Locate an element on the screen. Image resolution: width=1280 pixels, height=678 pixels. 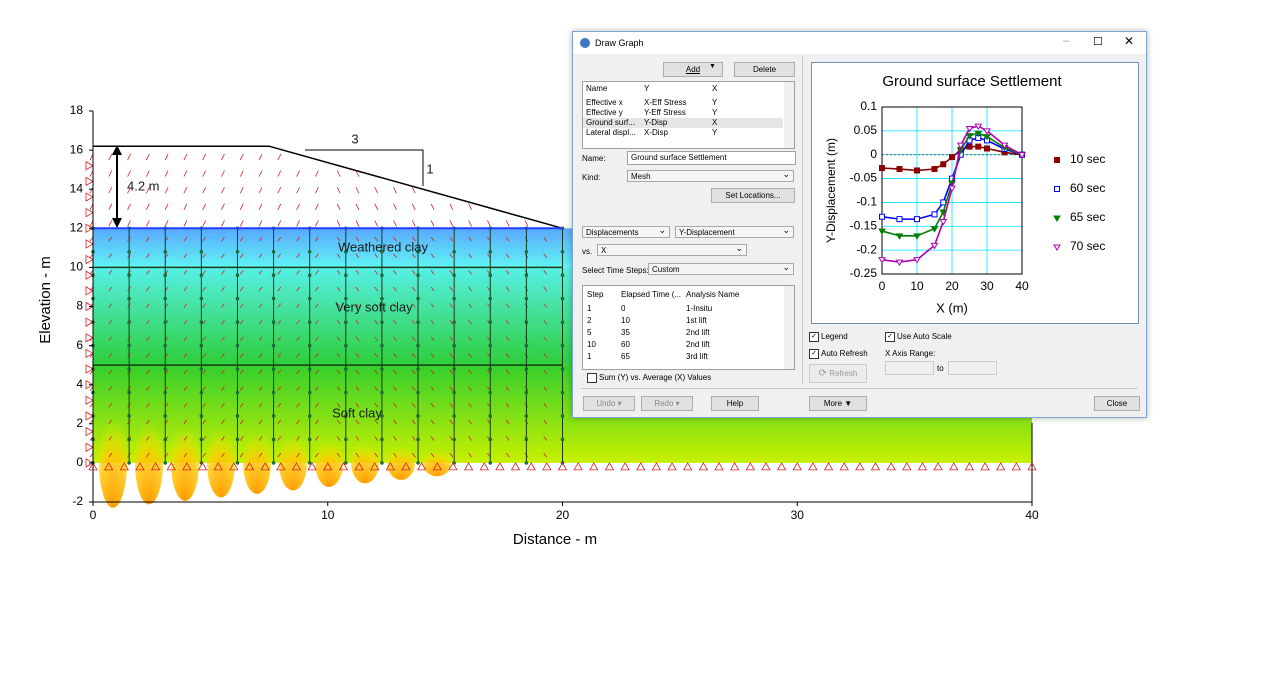
kind-select: Mesh is located at coordinates (710, 175).